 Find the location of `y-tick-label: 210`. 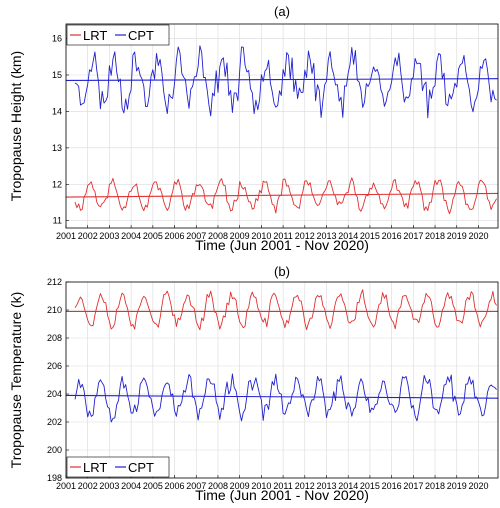

y-tick-label: 210 is located at coordinates (54, 310).